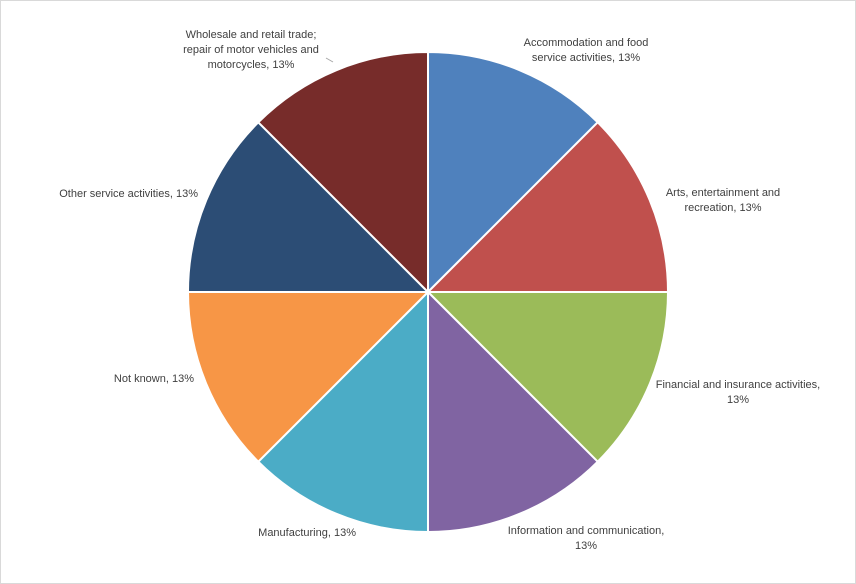  I want to click on leader-line-wholesale, so click(329, 60).